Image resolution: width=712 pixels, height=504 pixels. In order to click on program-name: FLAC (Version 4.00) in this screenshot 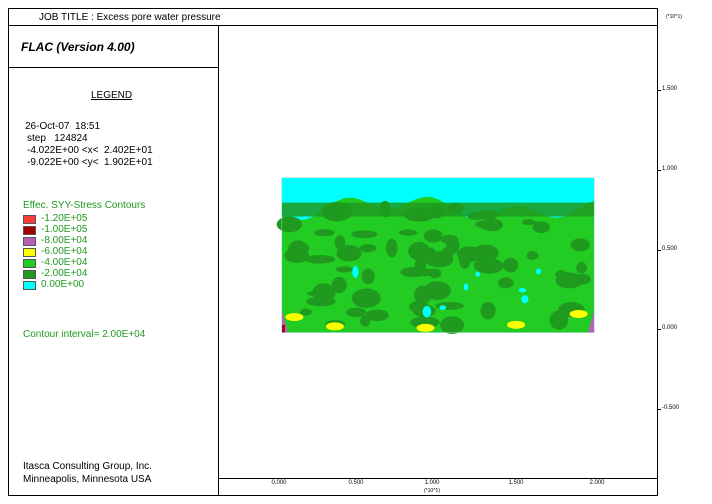, I will do `click(113, 47)`.